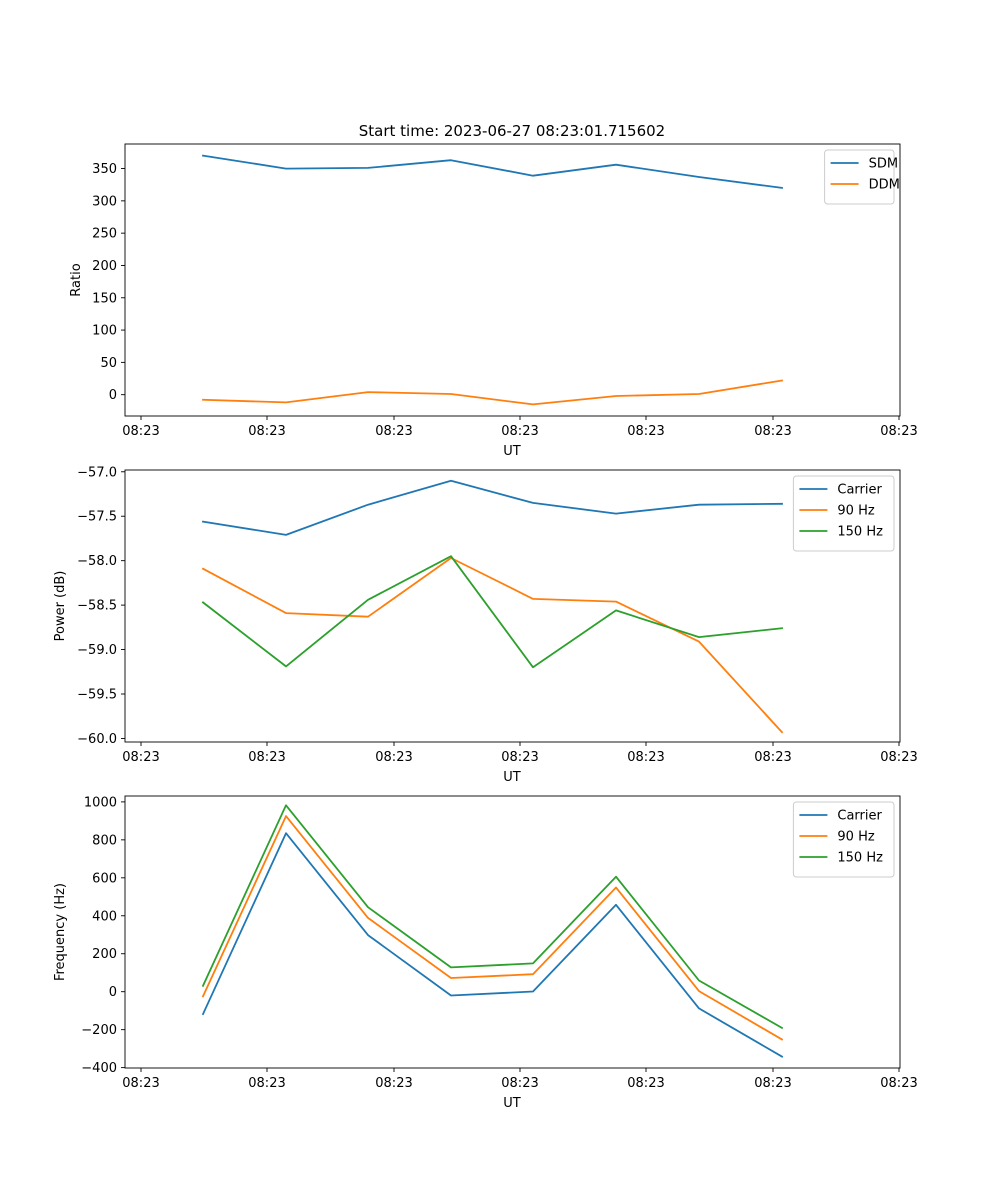 Image resolution: width=1000 pixels, height=1200 pixels. What do you see at coordinates (97, 561) in the screenshot?
I see `y-tick-label: −58.0` at bounding box center [97, 561].